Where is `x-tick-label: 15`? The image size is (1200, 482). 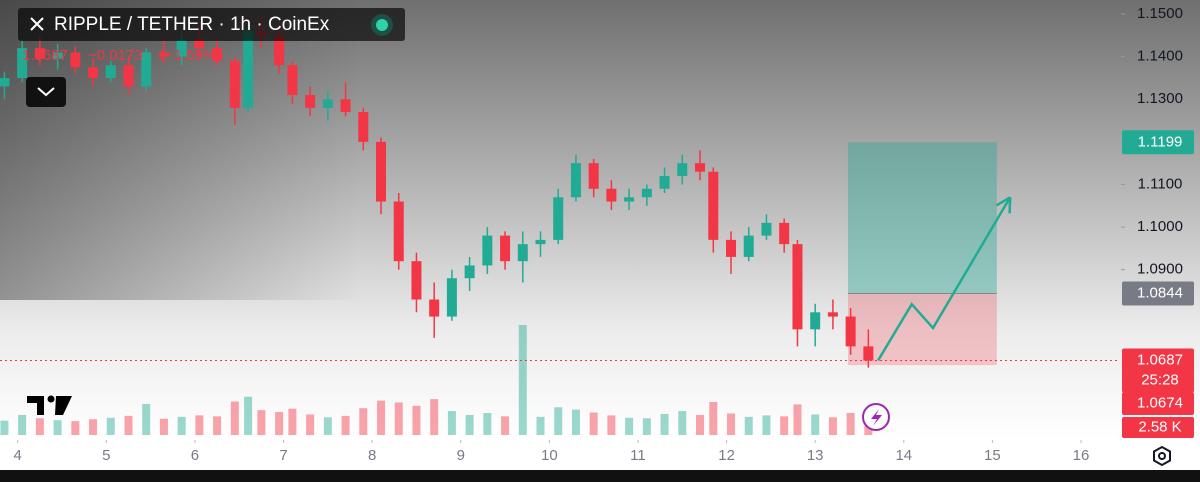
x-tick-label: 15 is located at coordinates (992, 455).